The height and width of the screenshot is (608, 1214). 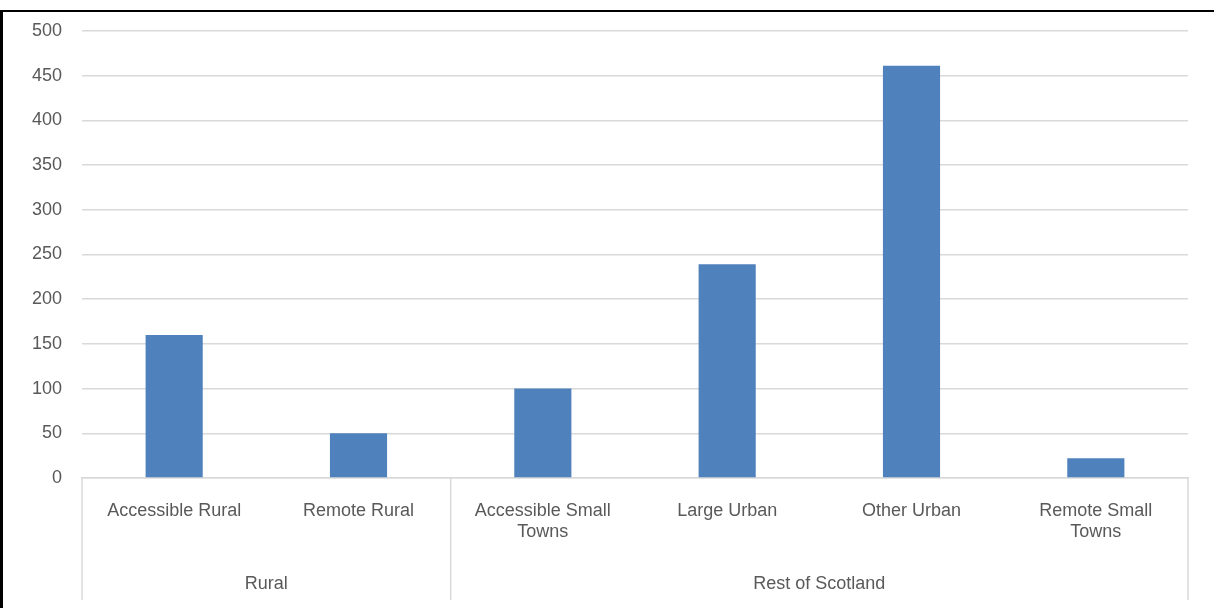 What do you see at coordinates (46, 298) in the screenshot?
I see `y-tick-label: 200` at bounding box center [46, 298].